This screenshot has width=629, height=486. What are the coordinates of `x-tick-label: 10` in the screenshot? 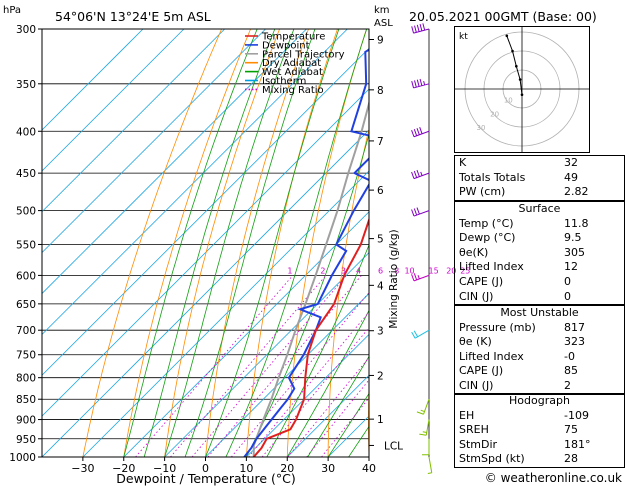 It's located at (246, 468).